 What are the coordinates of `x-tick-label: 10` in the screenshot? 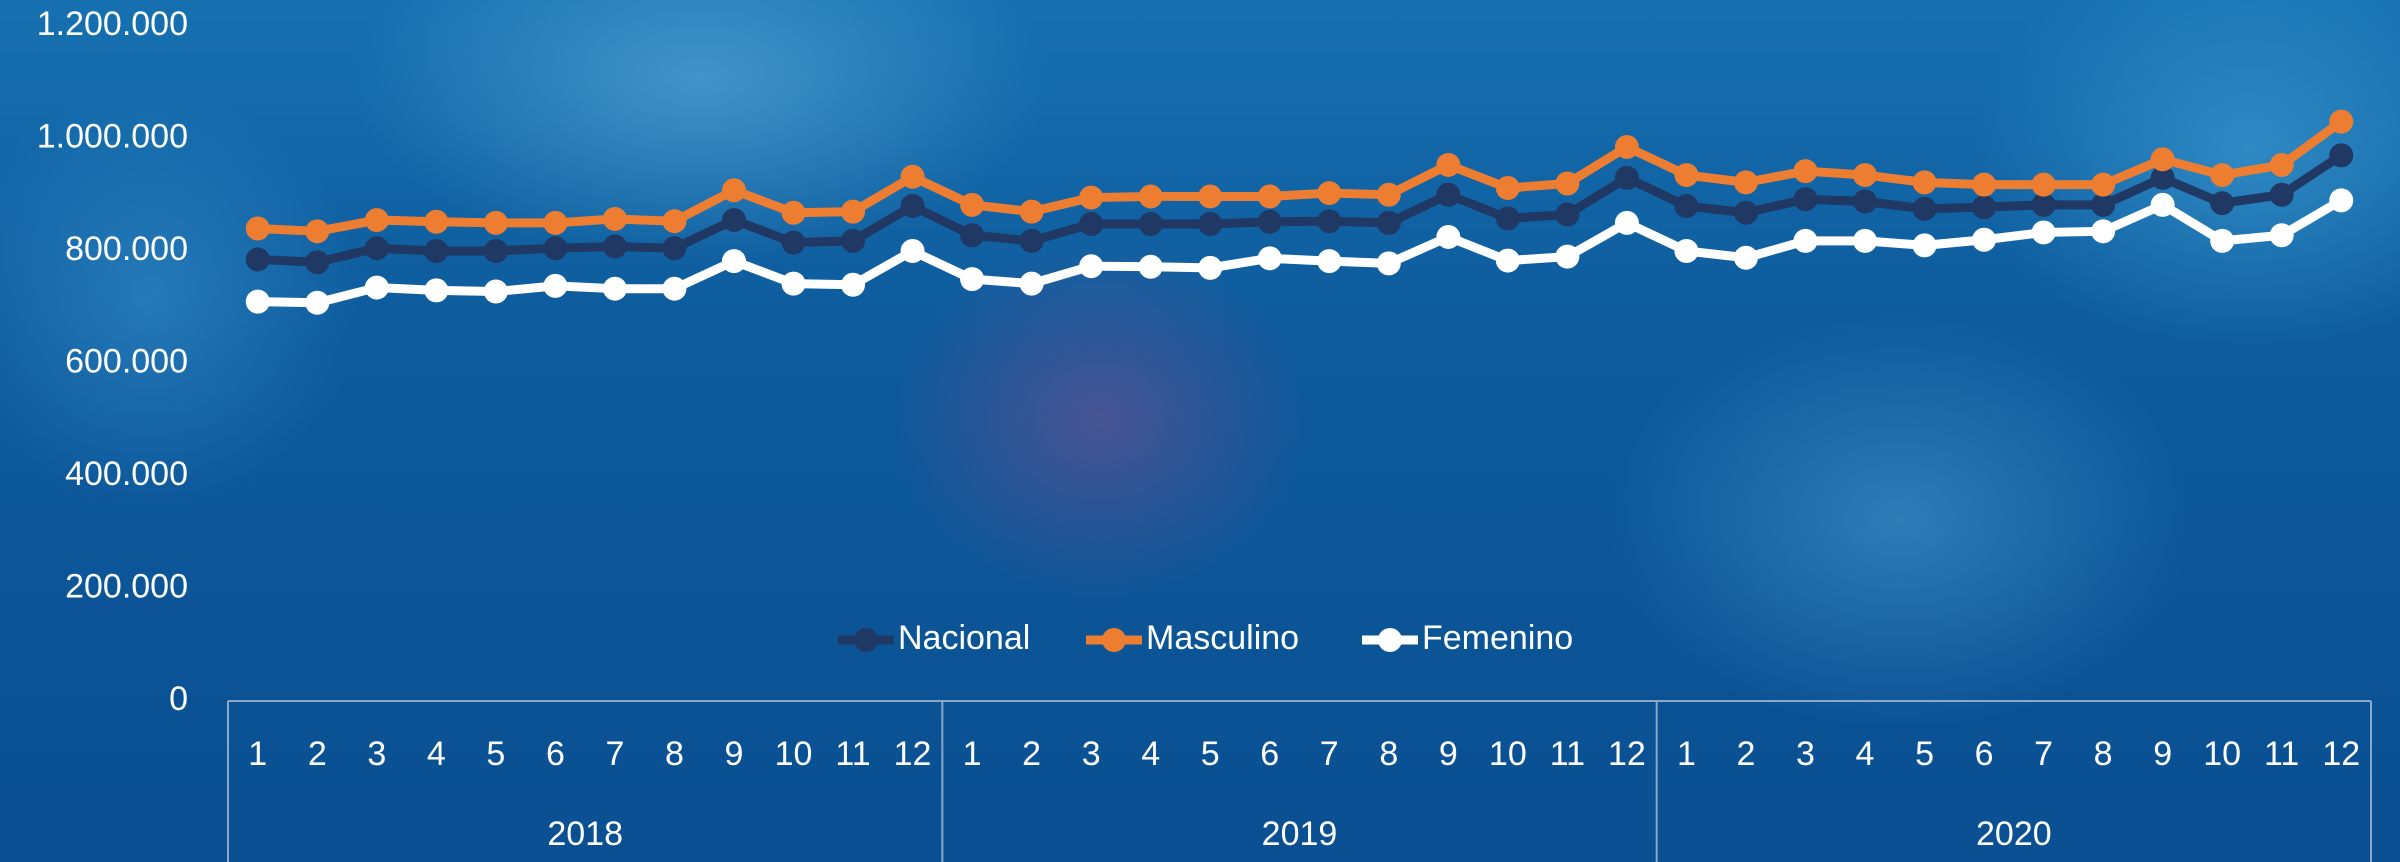 It's located at (794, 754).